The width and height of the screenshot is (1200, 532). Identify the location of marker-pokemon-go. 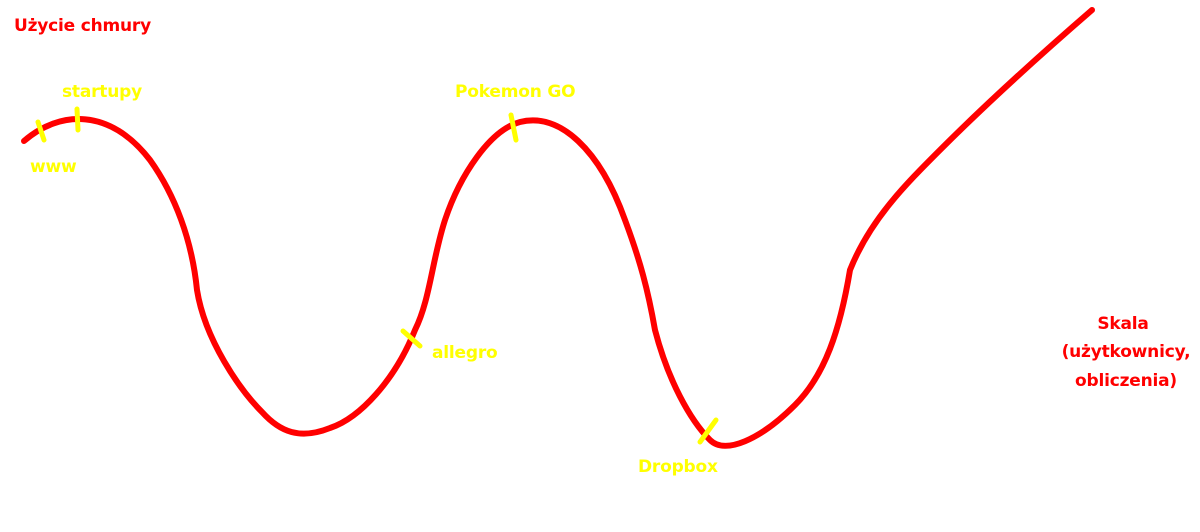
(513, 127).